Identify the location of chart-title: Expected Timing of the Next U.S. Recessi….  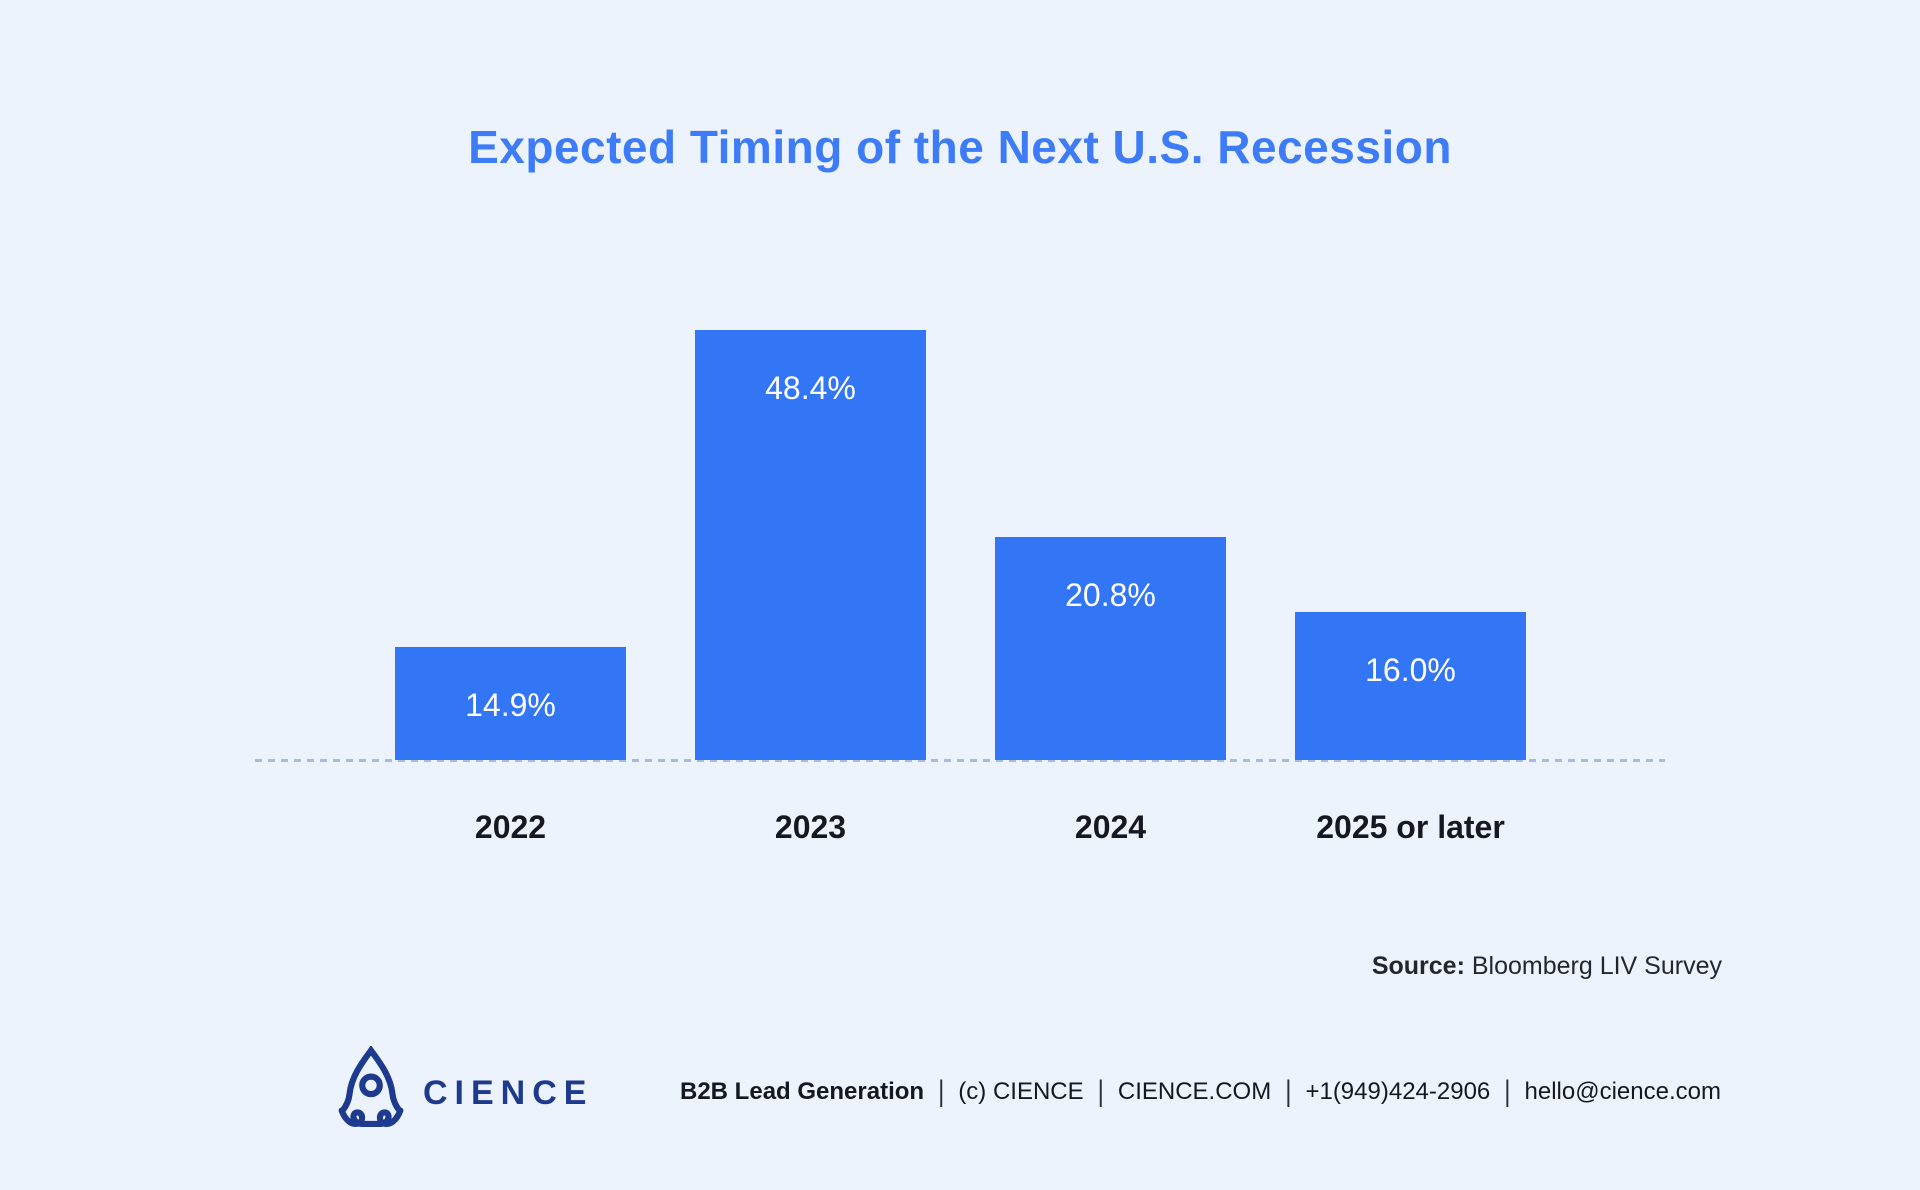
(960, 147).